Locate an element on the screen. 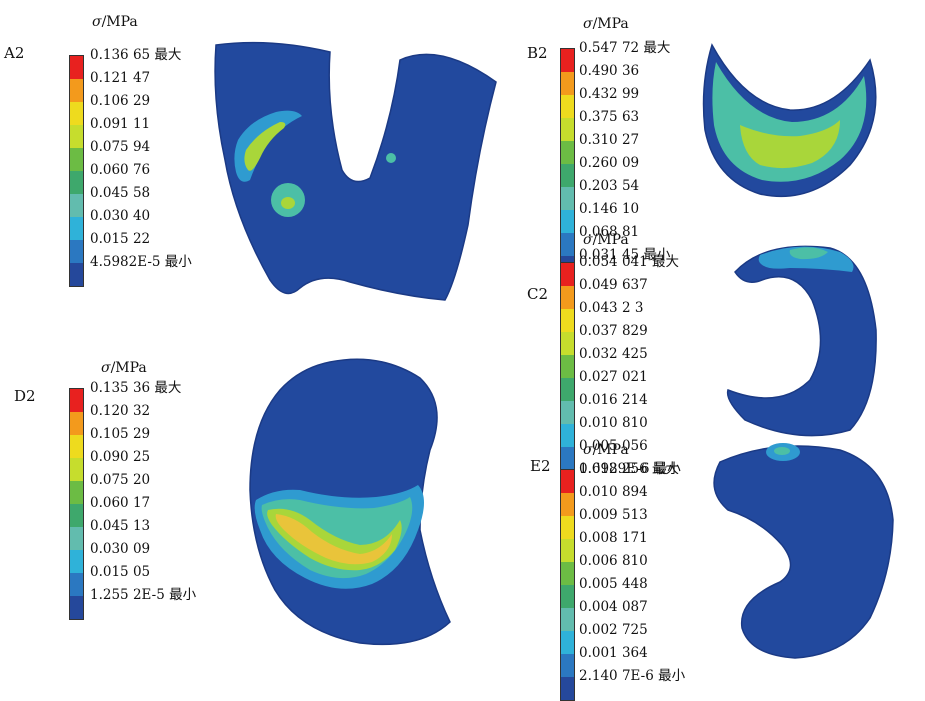 This screenshot has height=701, width=925. unit-label-d2: σ/MPa is located at coordinates (124, 368).